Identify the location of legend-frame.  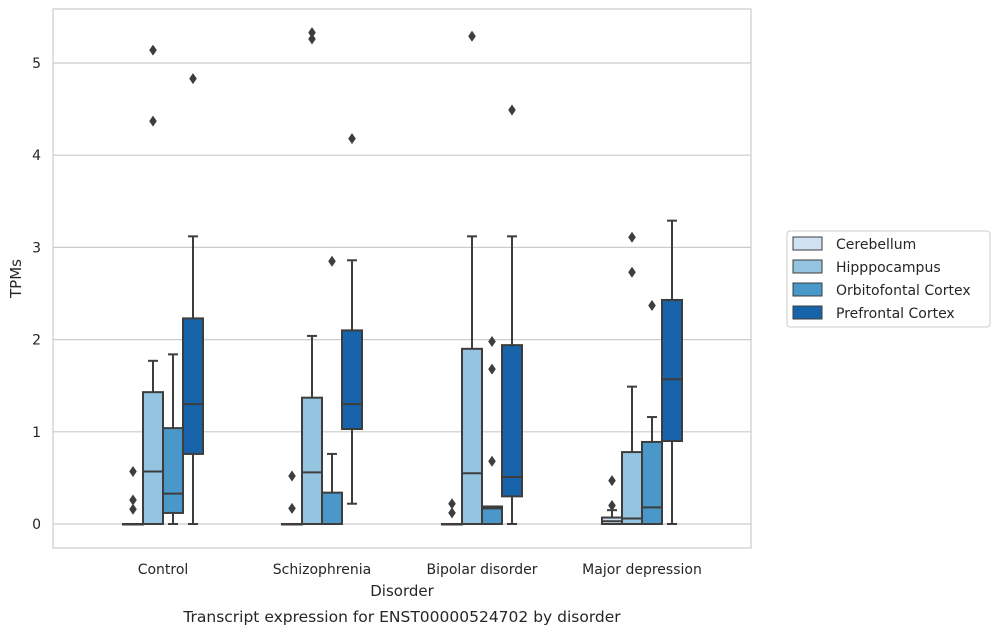
(888, 279).